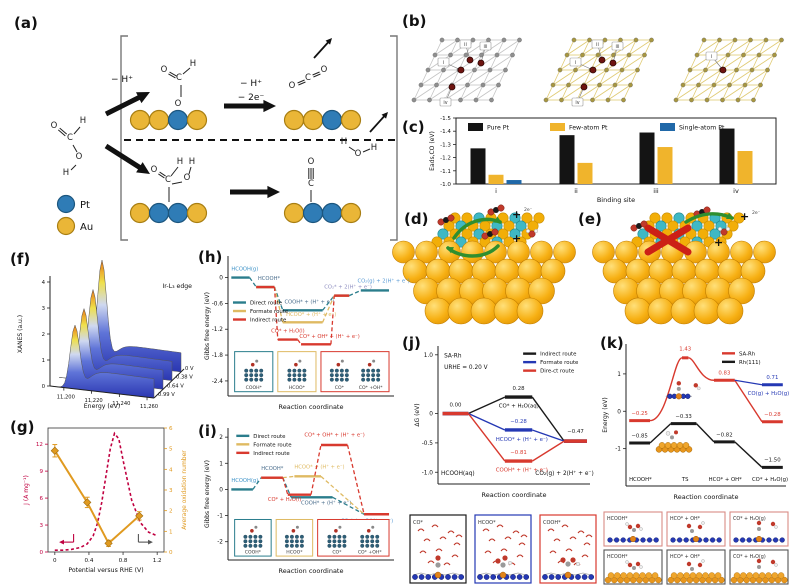 The width and height of the screenshot is (791, 588). I want to click on svg-text: SA-Rh, so click(747, 354).